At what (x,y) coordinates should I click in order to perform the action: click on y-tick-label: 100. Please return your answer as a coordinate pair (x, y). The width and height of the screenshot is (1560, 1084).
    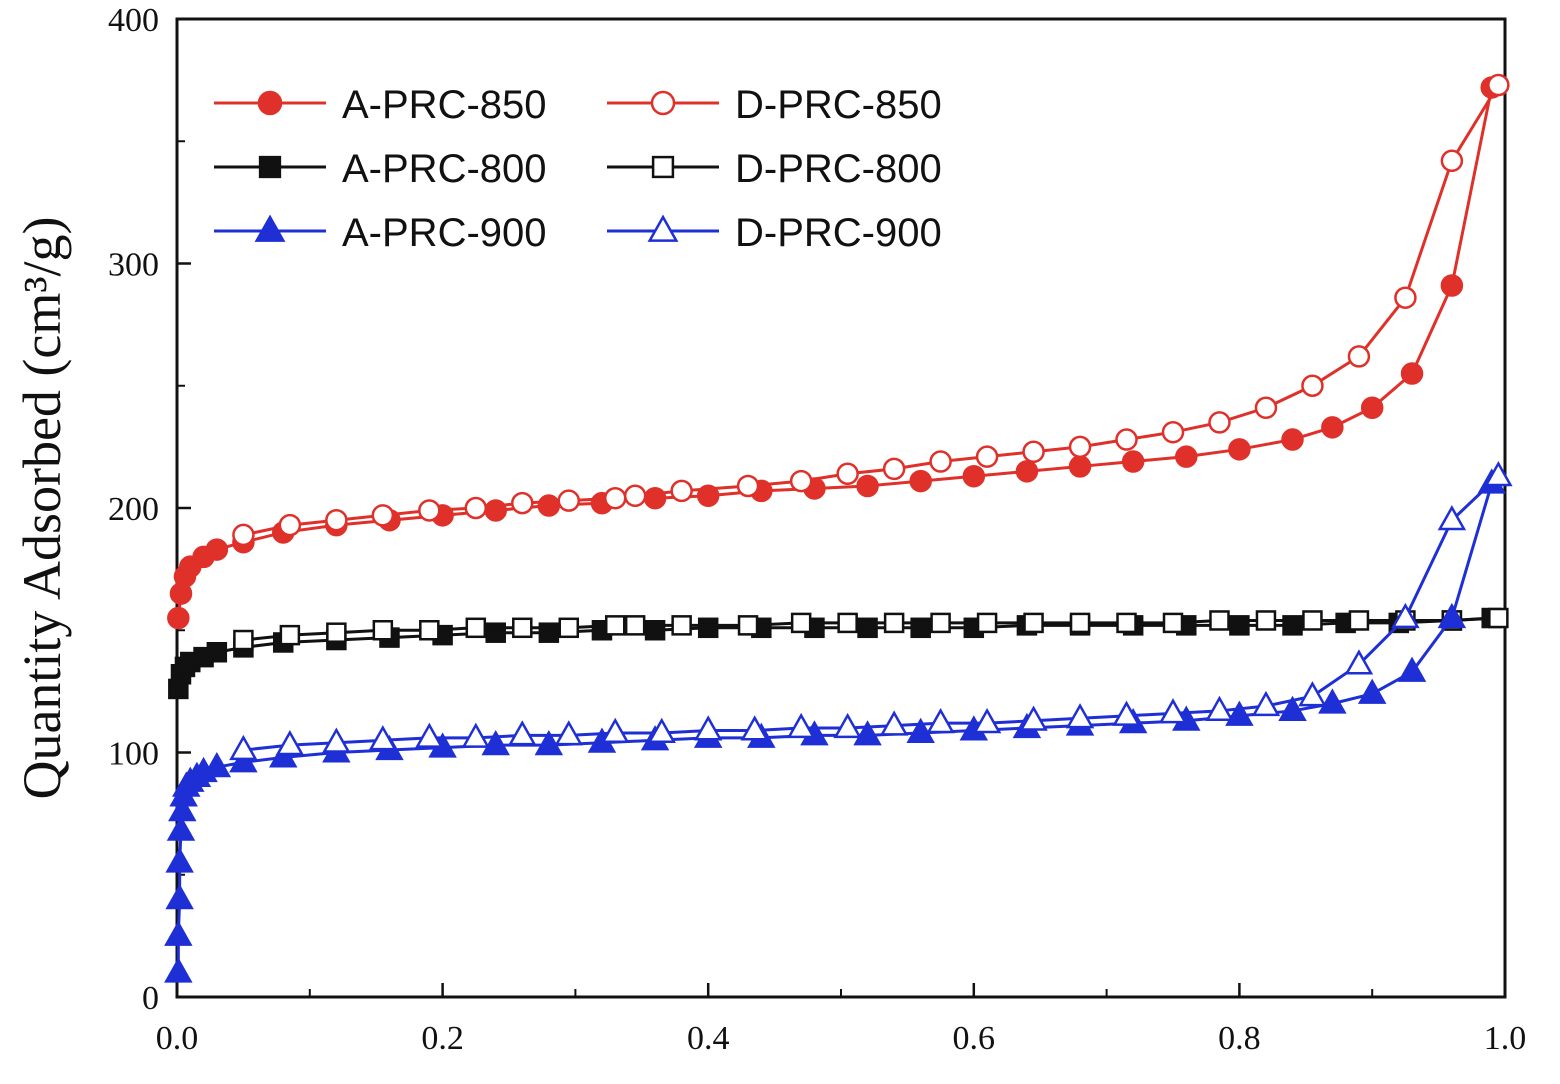
    Looking at the image, I should click on (133, 754).